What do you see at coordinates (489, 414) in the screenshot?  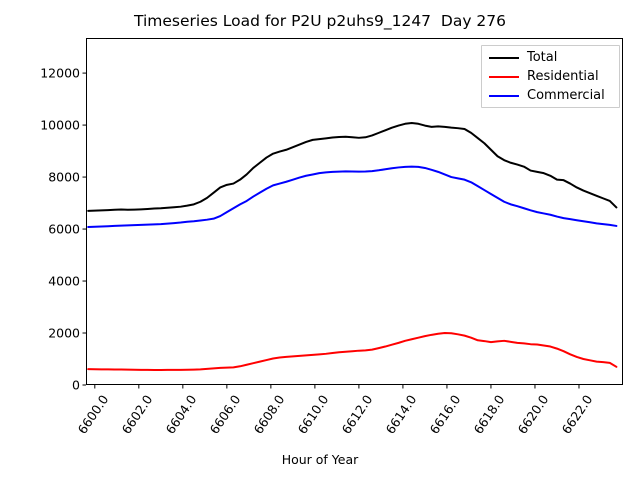 I see `x-tick-label: 6618.0` at bounding box center [489, 414].